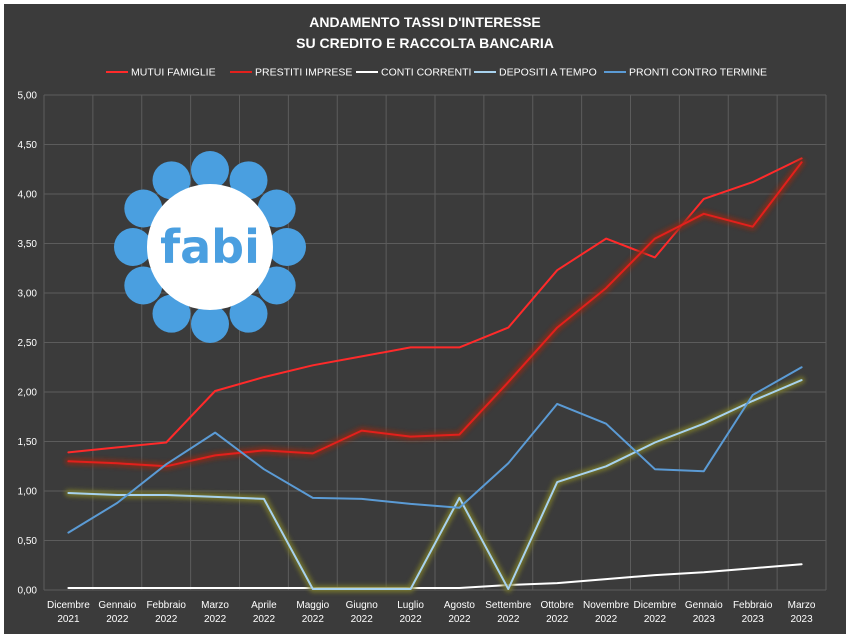  I want to click on logo-center, so click(210, 247).